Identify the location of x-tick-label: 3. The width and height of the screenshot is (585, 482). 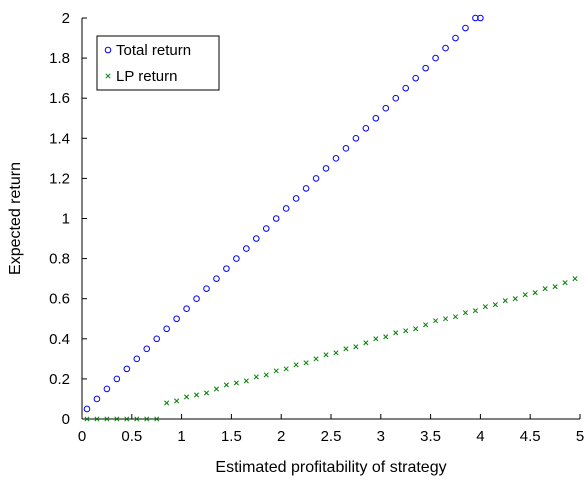
(381, 436).